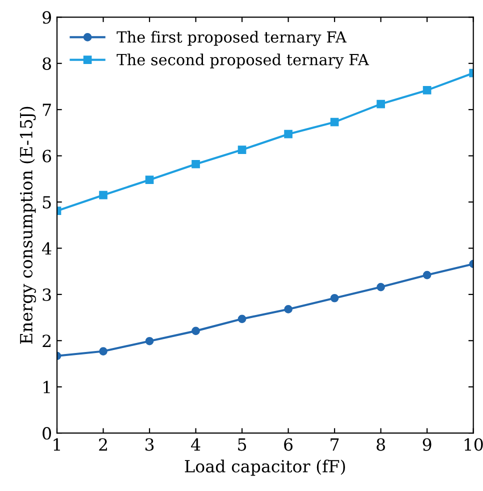  I want to click on y-tick-label: 5, so click(46, 202).